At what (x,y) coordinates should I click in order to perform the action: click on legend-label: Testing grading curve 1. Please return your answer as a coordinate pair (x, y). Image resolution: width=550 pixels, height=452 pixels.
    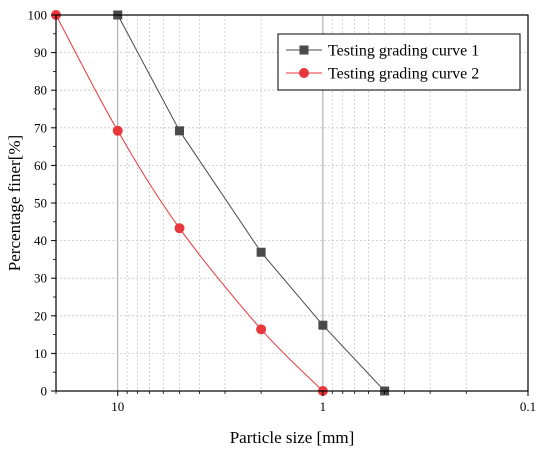
    Looking at the image, I should click on (403, 51).